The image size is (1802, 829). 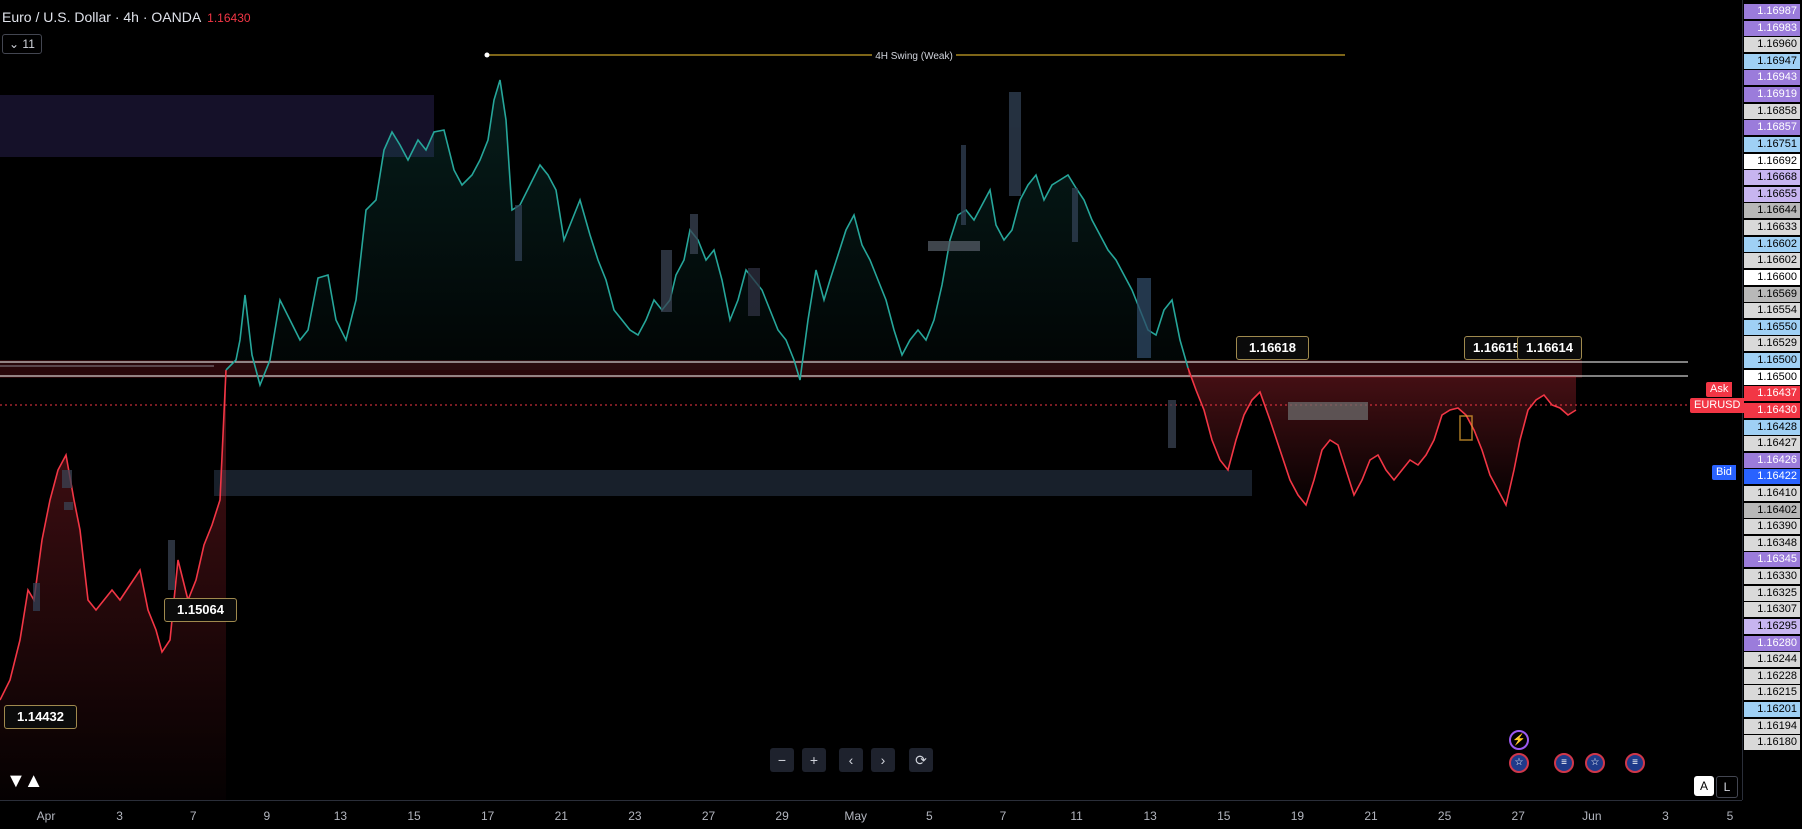 I want to click on price-tick: 1.16600, so click(x=1772, y=277).